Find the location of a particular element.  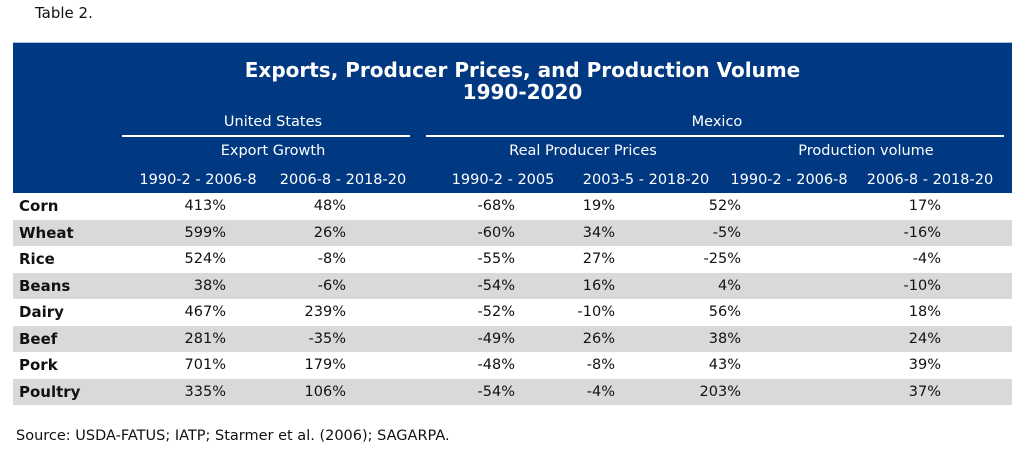

row-label: Dairy is located at coordinates (41, 312).